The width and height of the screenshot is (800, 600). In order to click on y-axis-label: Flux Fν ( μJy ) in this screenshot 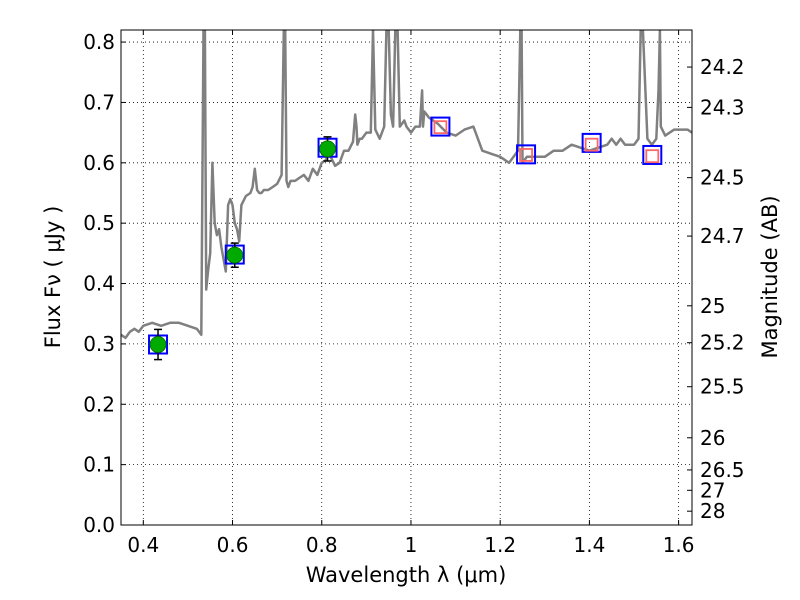, I will do `click(53, 277)`.